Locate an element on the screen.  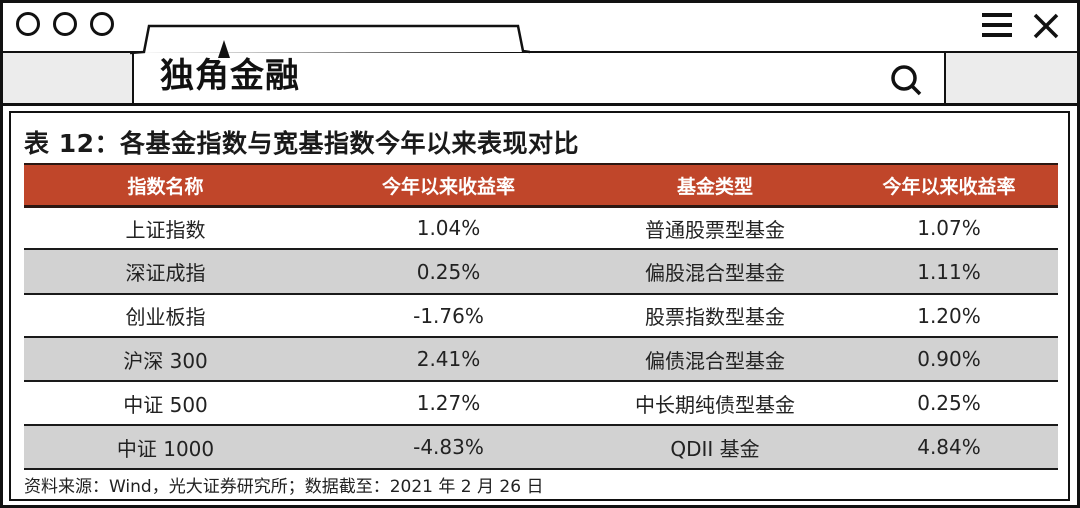
fund-type: 中长期纯债型基金 is located at coordinates (715, 404).